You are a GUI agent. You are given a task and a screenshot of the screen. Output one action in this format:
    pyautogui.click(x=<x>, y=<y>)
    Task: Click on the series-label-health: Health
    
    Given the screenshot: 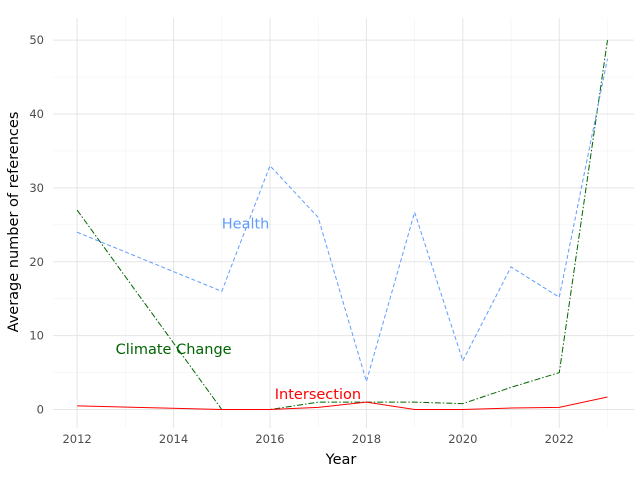 What is the action you would take?
    pyautogui.click(x=246, y=224)
    